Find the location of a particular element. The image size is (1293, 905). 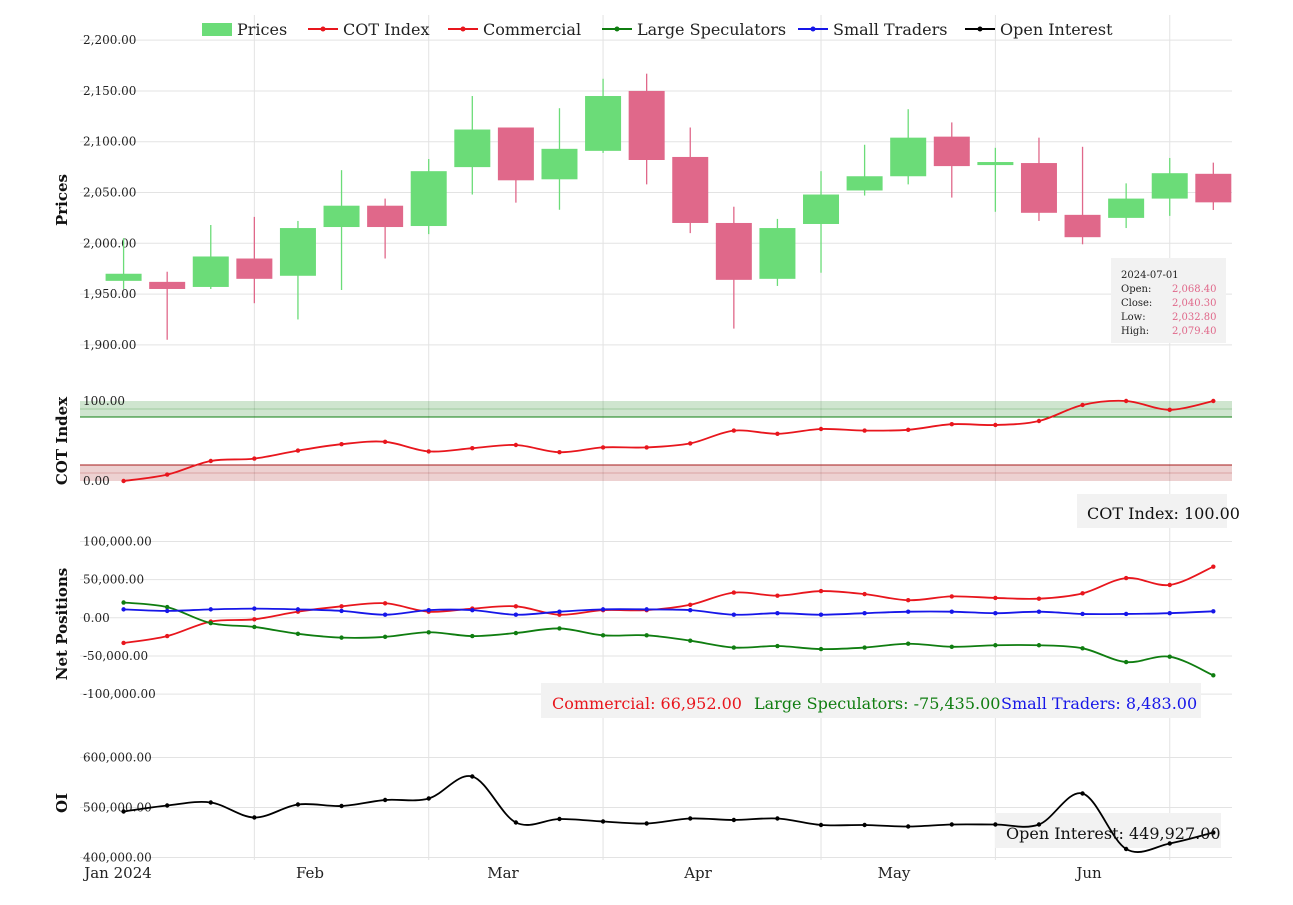

ohlc-info-date: 2024-07-01 is located at coordinates (1150, 275).